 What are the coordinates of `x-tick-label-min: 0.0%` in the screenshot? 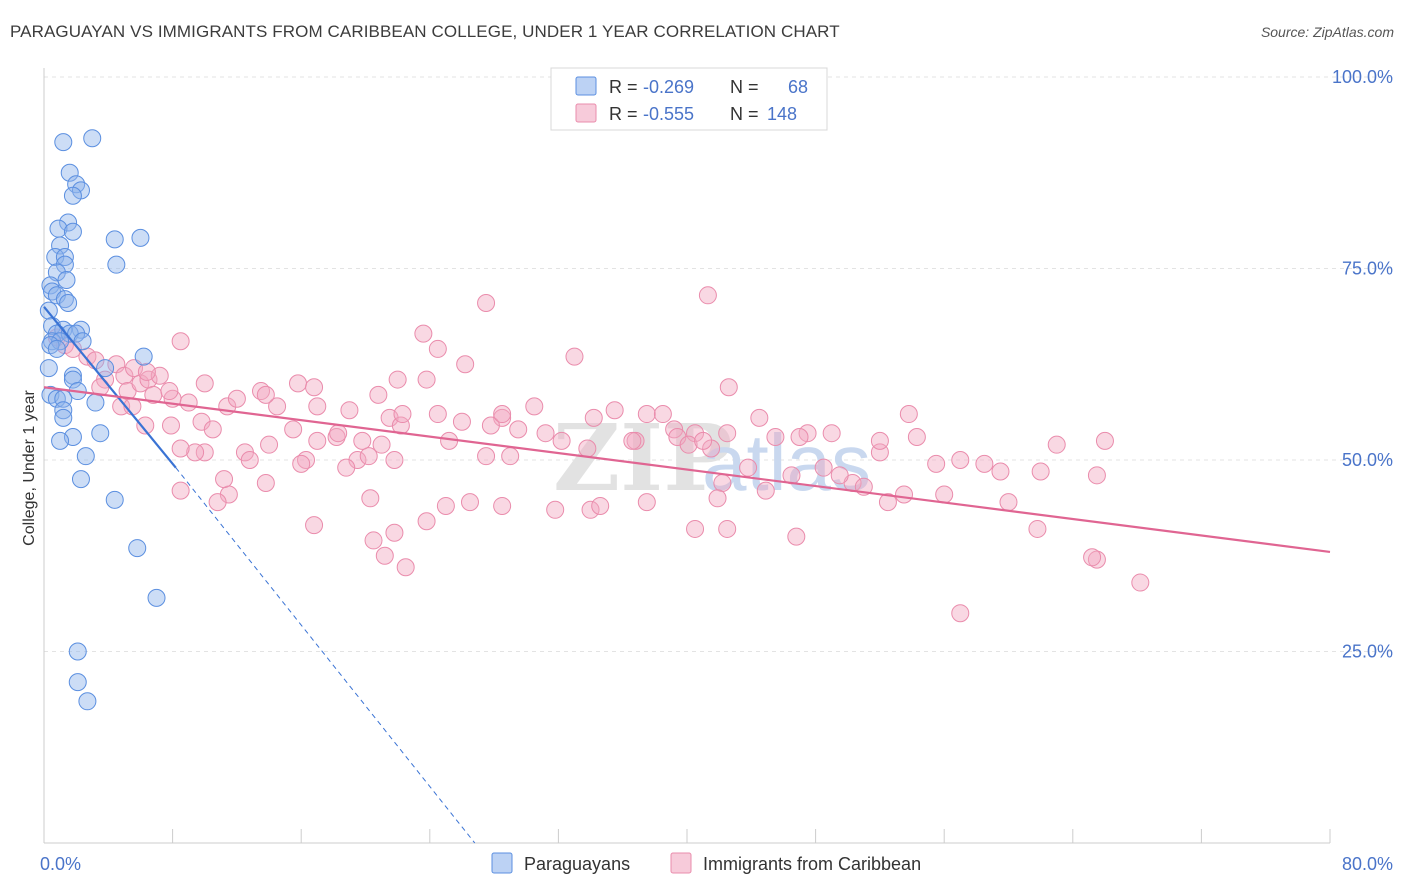 It's located at (60, 864).